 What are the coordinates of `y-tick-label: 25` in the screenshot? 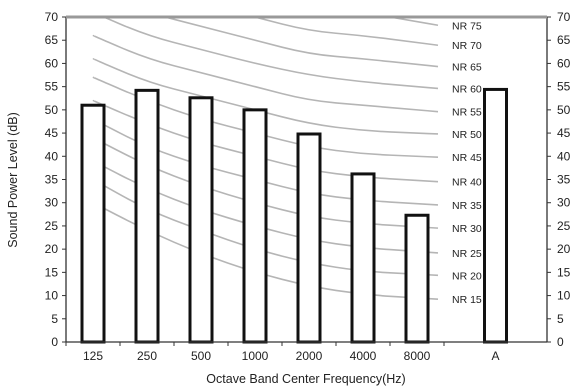 It's located at (52, 226).